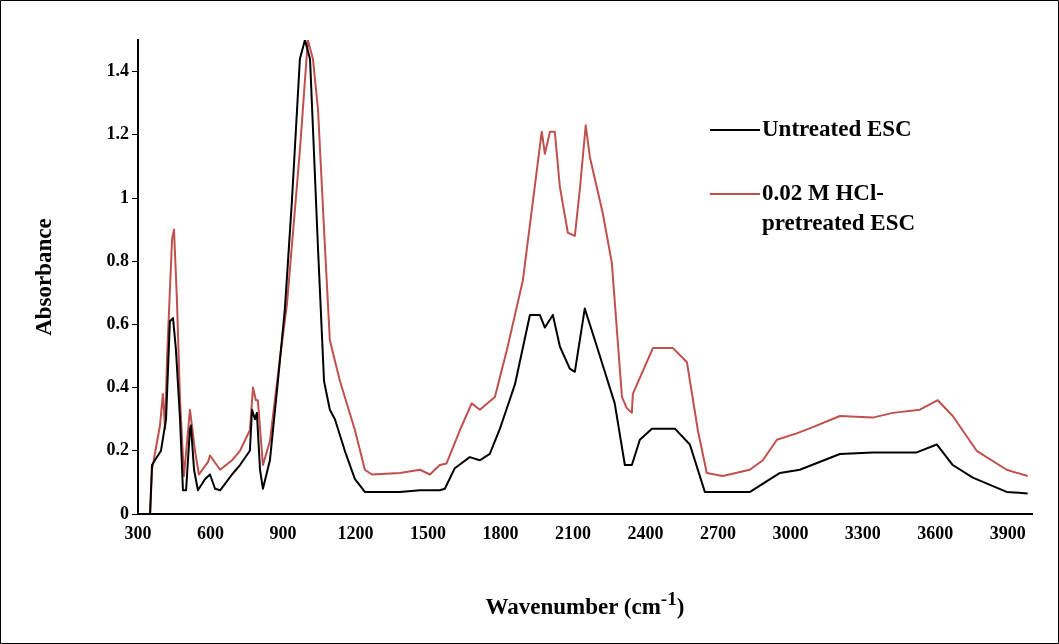  I want to click on x-tick-label: 1800, so click(500, 533).